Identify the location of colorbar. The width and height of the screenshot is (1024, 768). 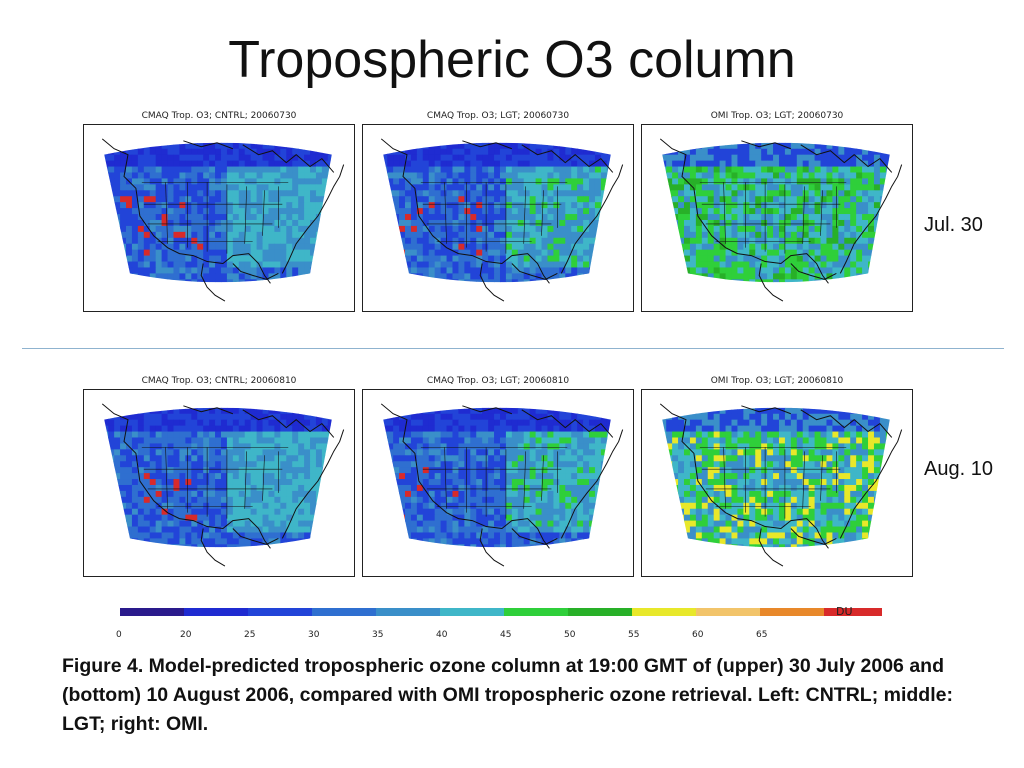
(504, 612).